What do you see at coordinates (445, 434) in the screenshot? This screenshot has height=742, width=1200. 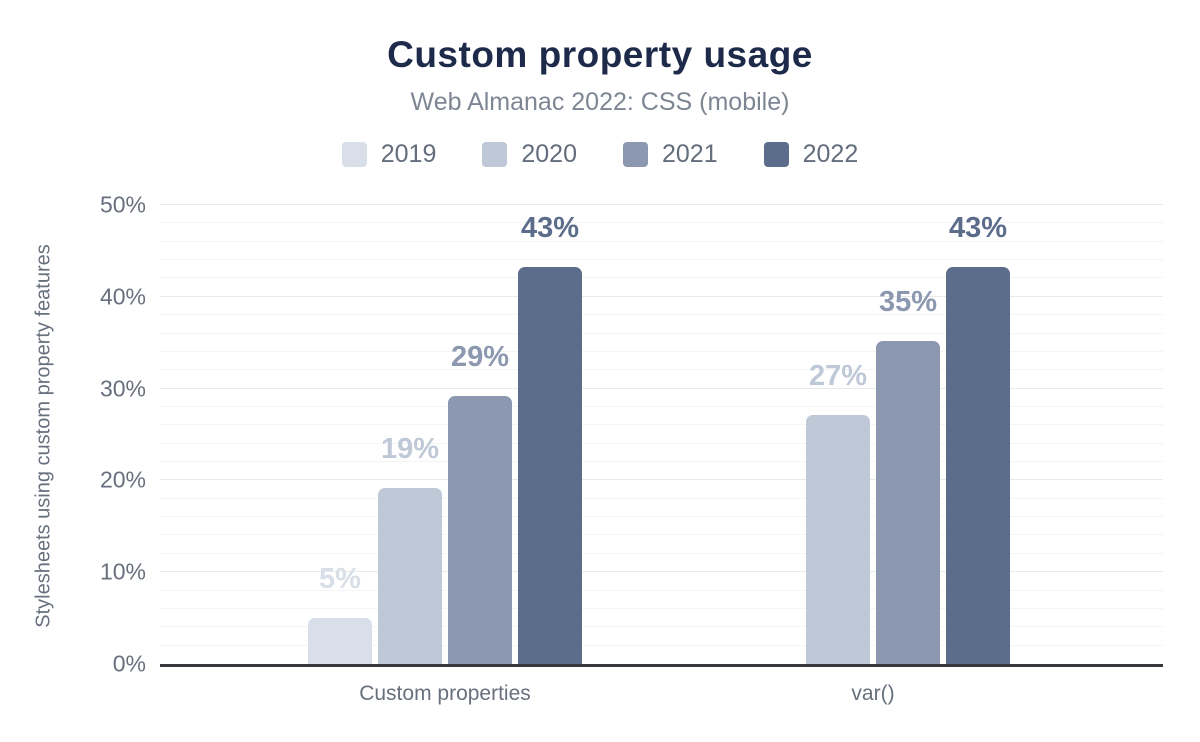 I see `bar-group-custom-properties: 5% 19% 29% 43%` at bounding box center [445, 434].